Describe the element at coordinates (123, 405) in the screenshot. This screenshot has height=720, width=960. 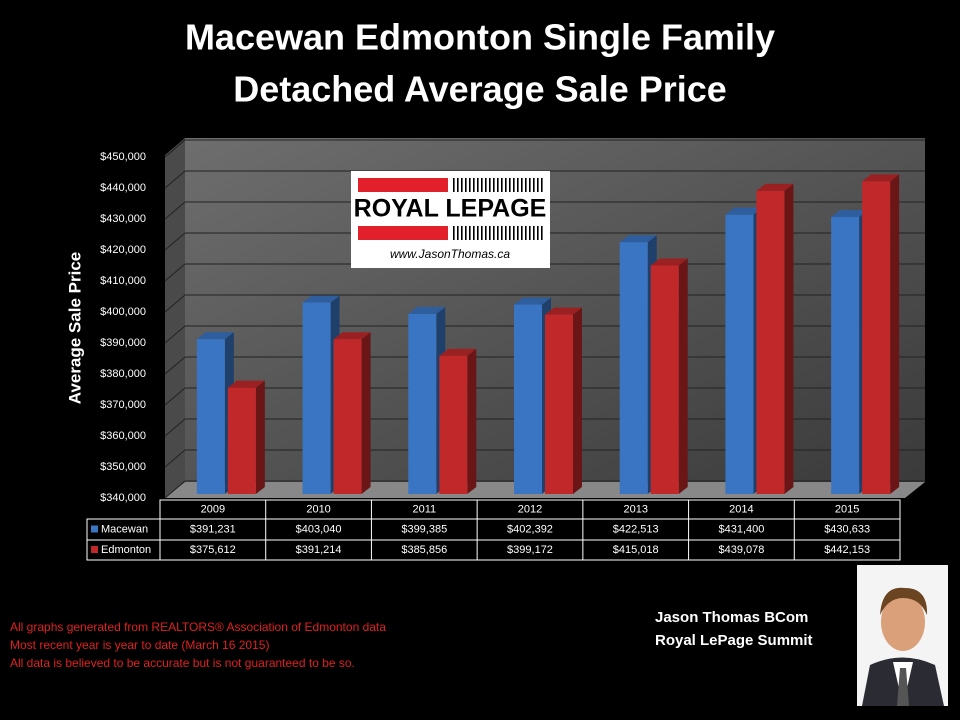
I see `y-tick-label: $370,000` at that location.